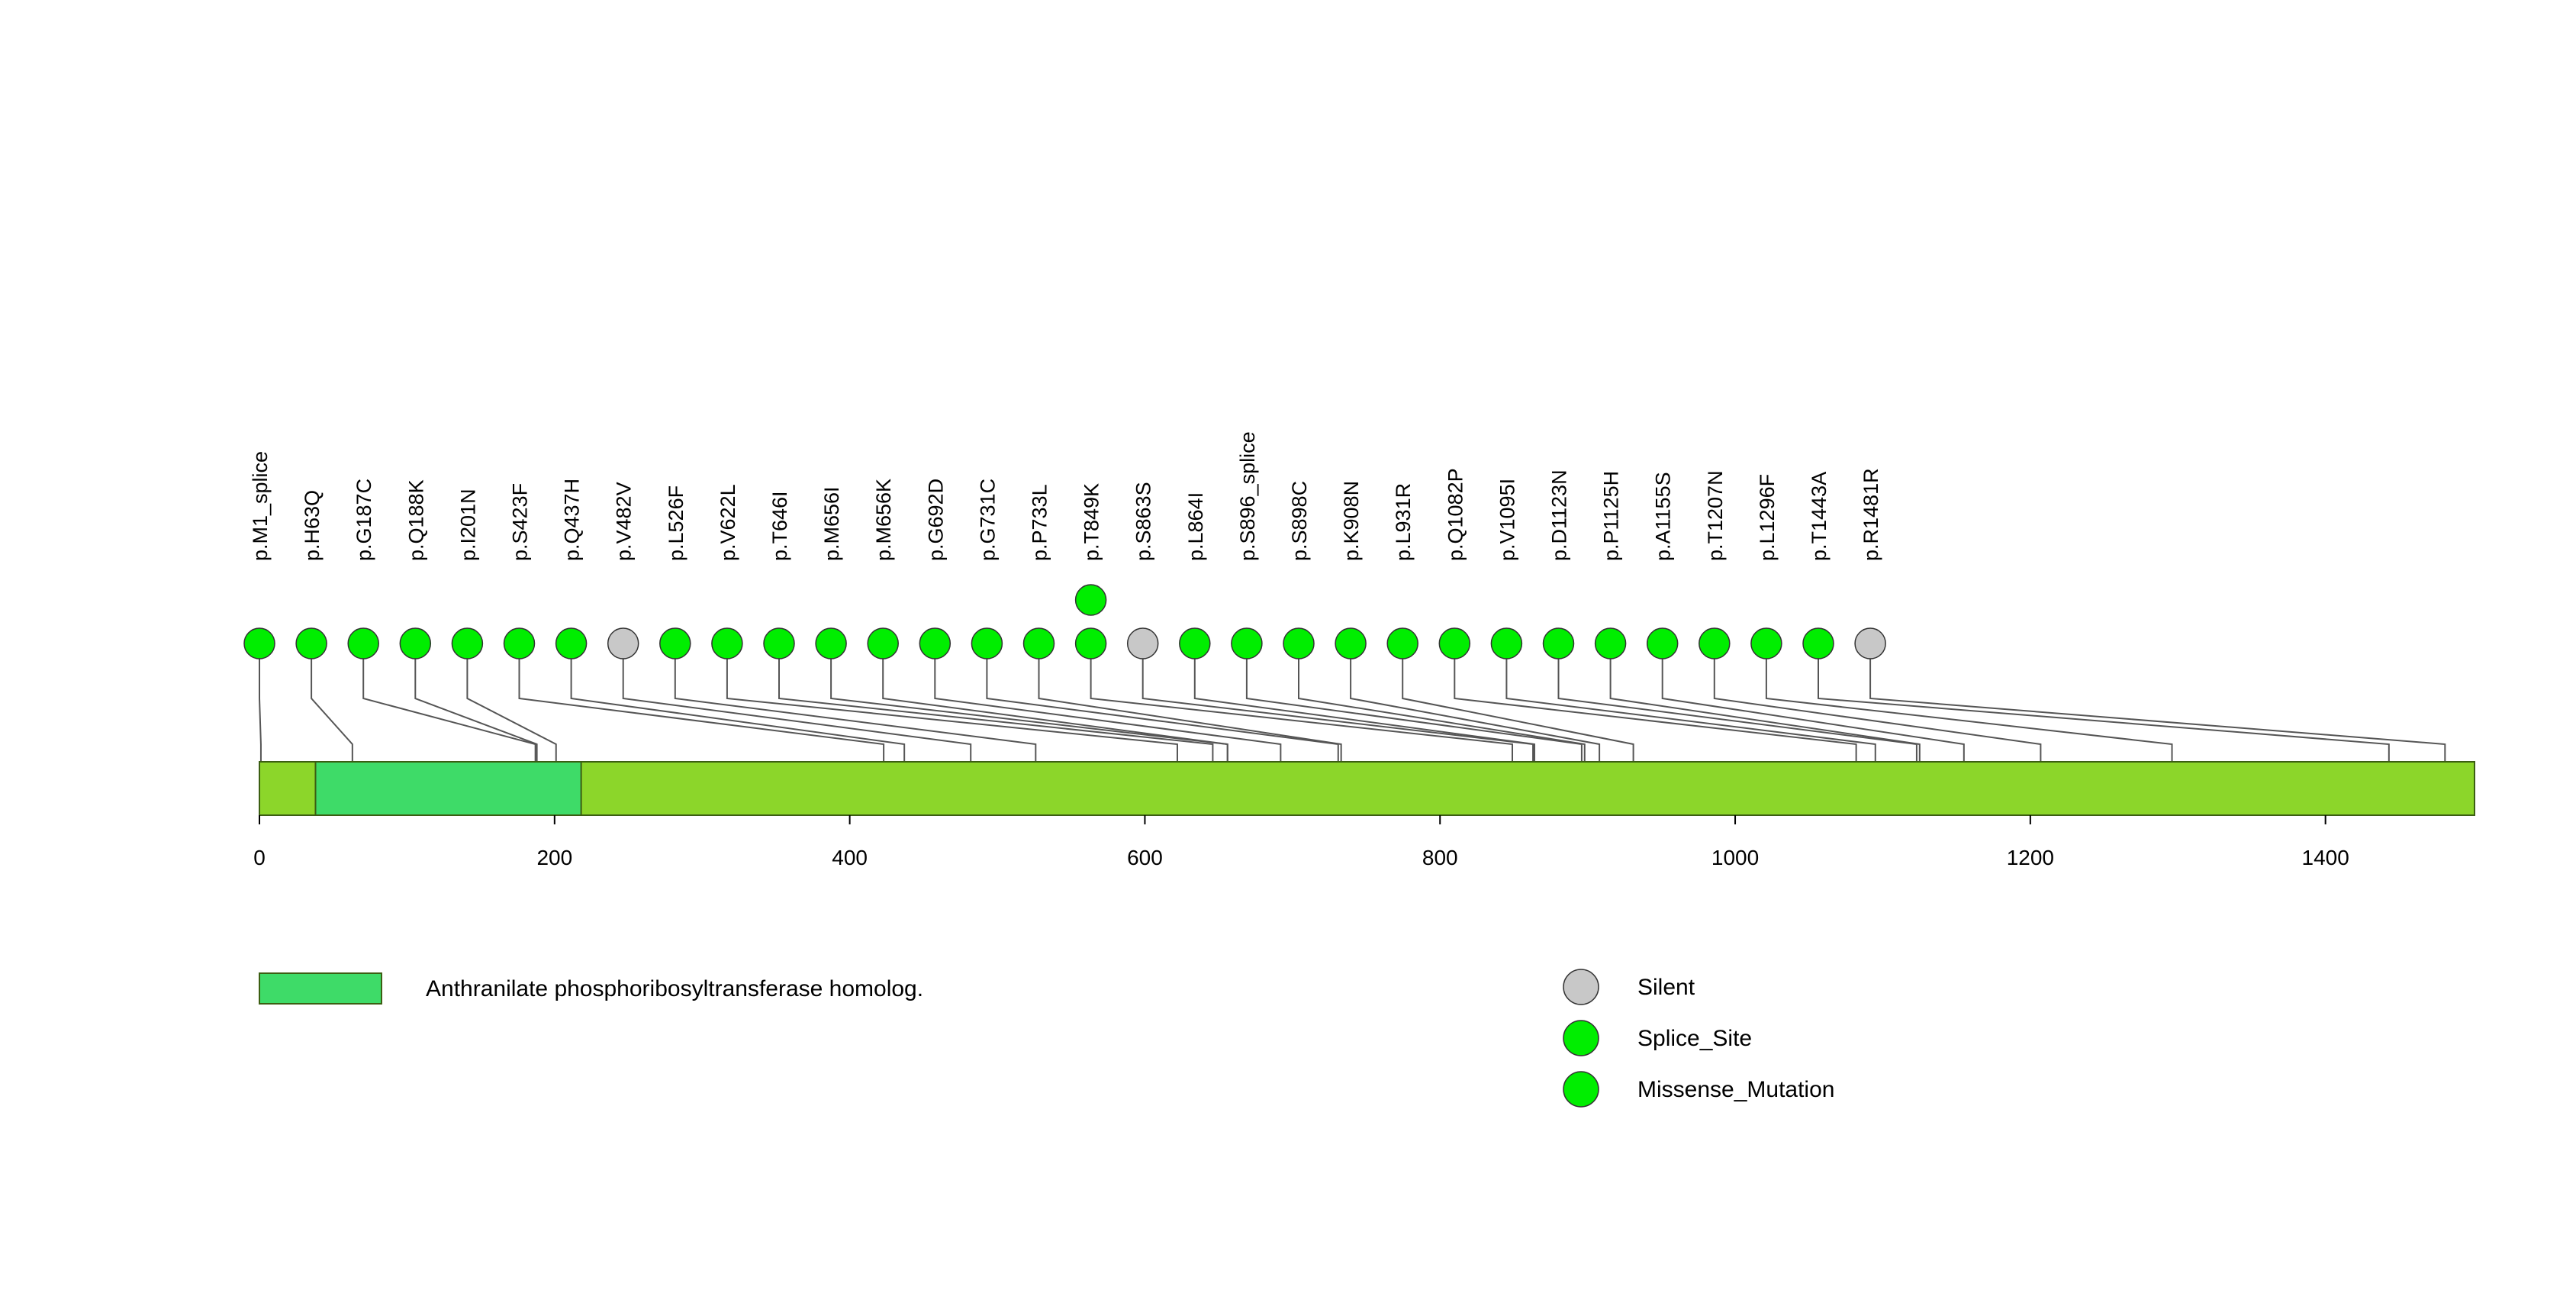  Describe the element at coordinates (1351, 521) in the screenshot. I see `mutation-label: p.K908N` at that location.